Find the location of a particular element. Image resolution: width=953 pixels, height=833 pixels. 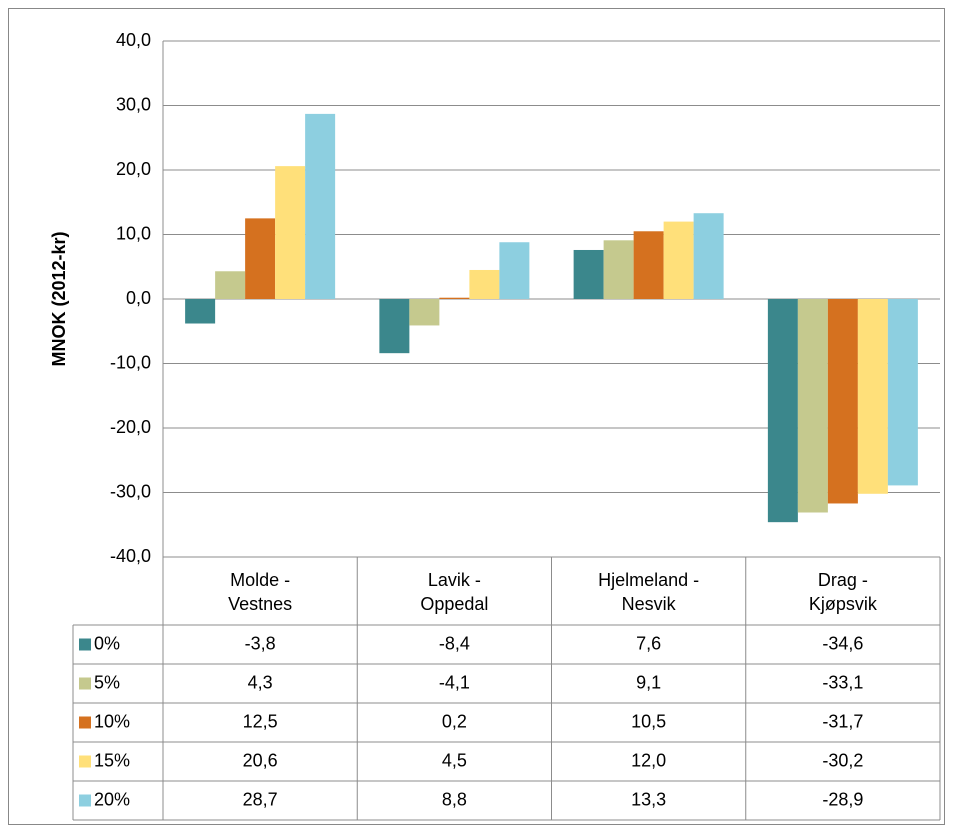

table-value: 12,0 is located at coordinates (648, 760).